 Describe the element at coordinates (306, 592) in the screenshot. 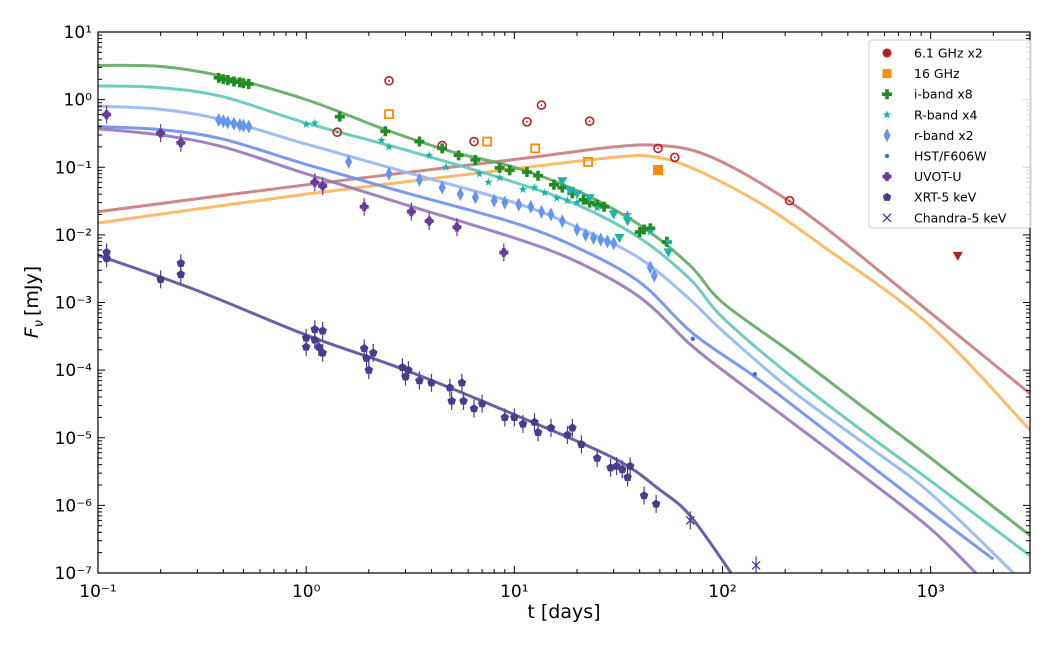

I see `x-tick-label: 10⁰` at that location.